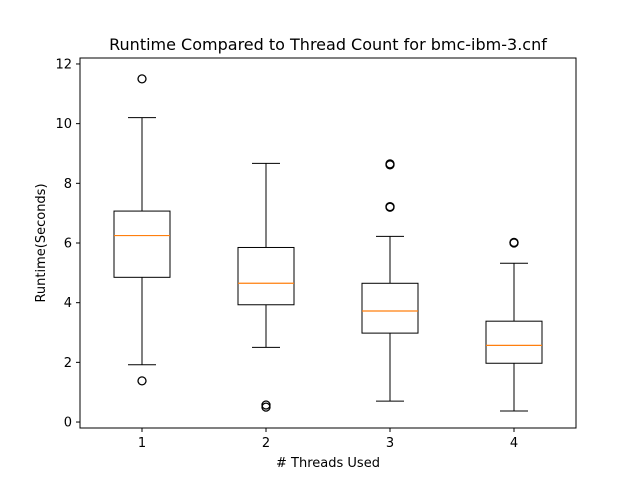 The width and height of the screenshot is (640, 480). What do you see at coordinates (63, 64) in the screenshot?
I see `y-tick-label: 12` at bounding box center [63, 64].